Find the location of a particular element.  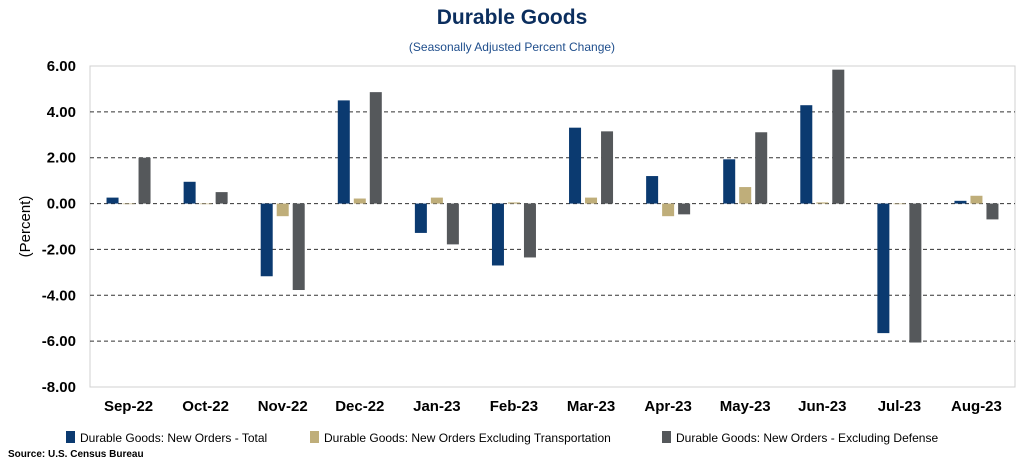

legend-label: Durable Goods: New Orders - Total is located at coordinates (173, 438).